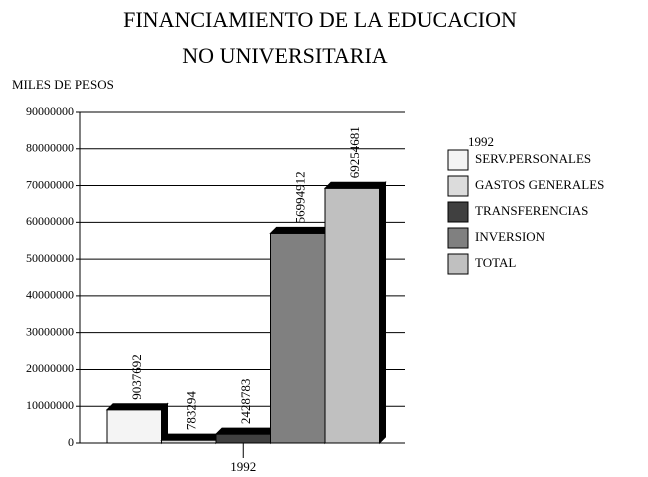 This screenshot has height=477, width=648. Describe the element at coordinates (50, 295) in the screenshot. I see `y-tick-label: 40000000` at that location.